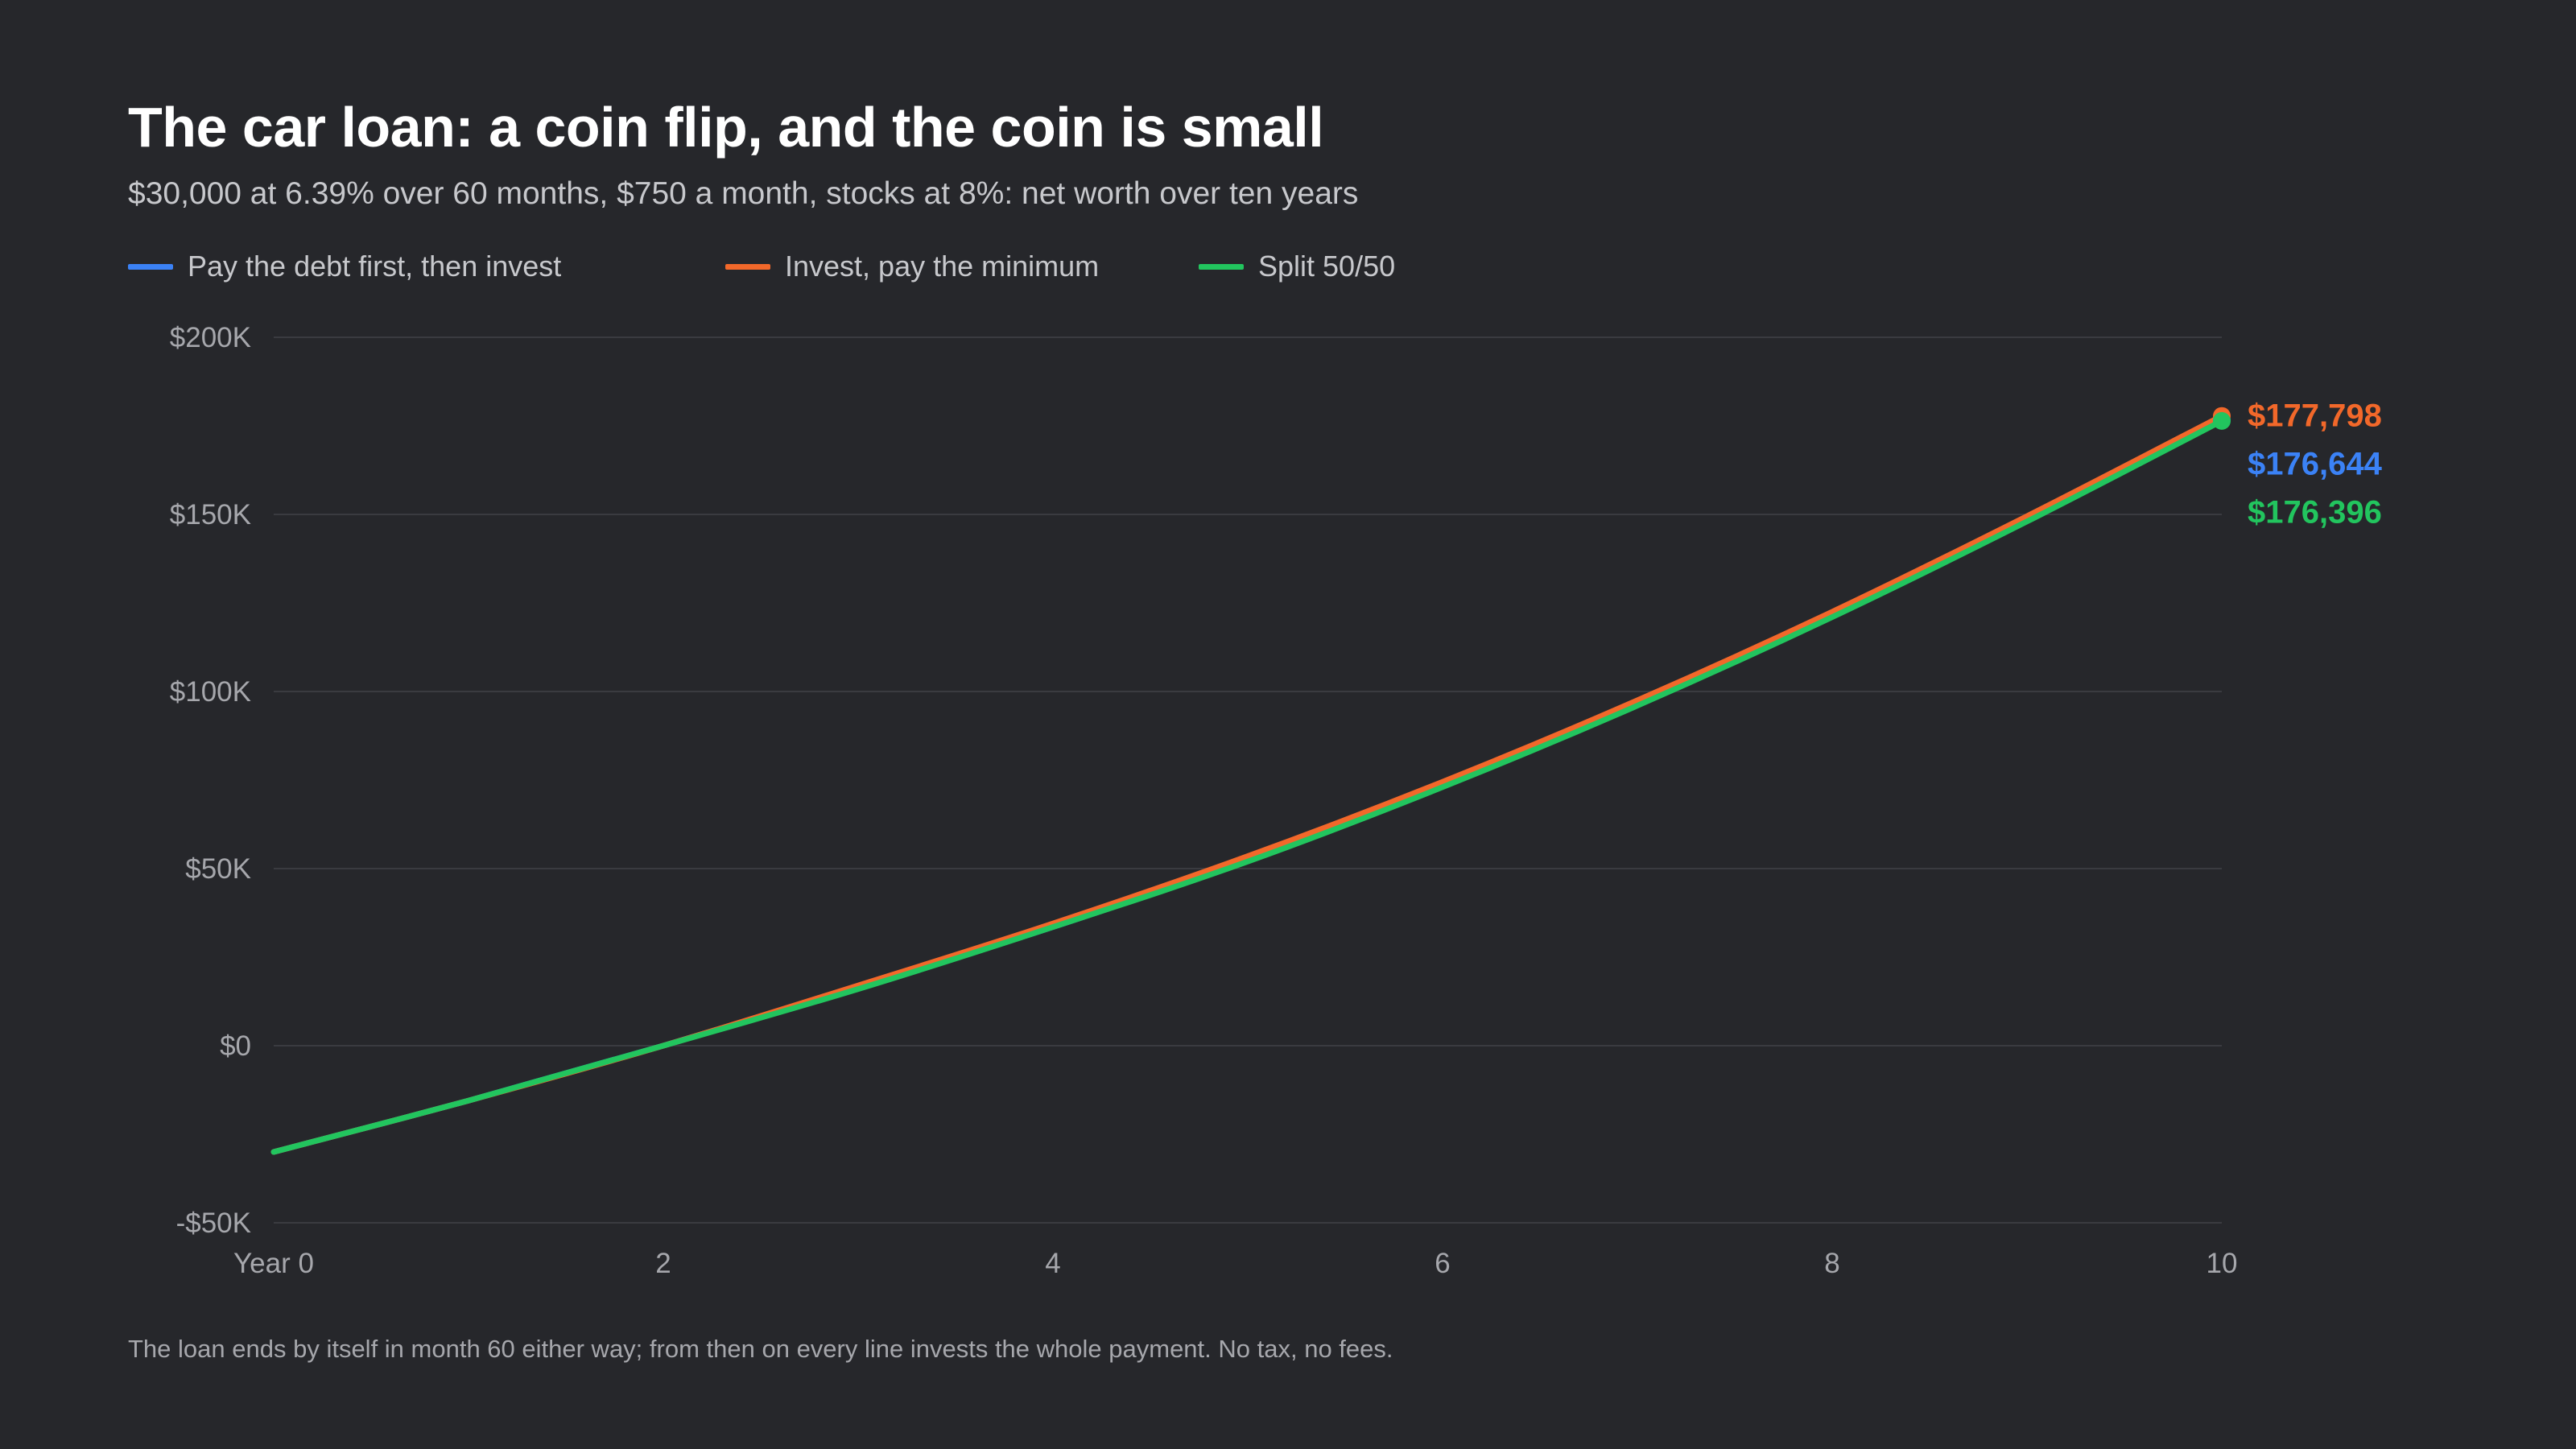 The image size is (2576, 1449). Describe the element at coordinates (663, 1263) in the screenshot. I see `x-tick-label-1: 2` at that location.